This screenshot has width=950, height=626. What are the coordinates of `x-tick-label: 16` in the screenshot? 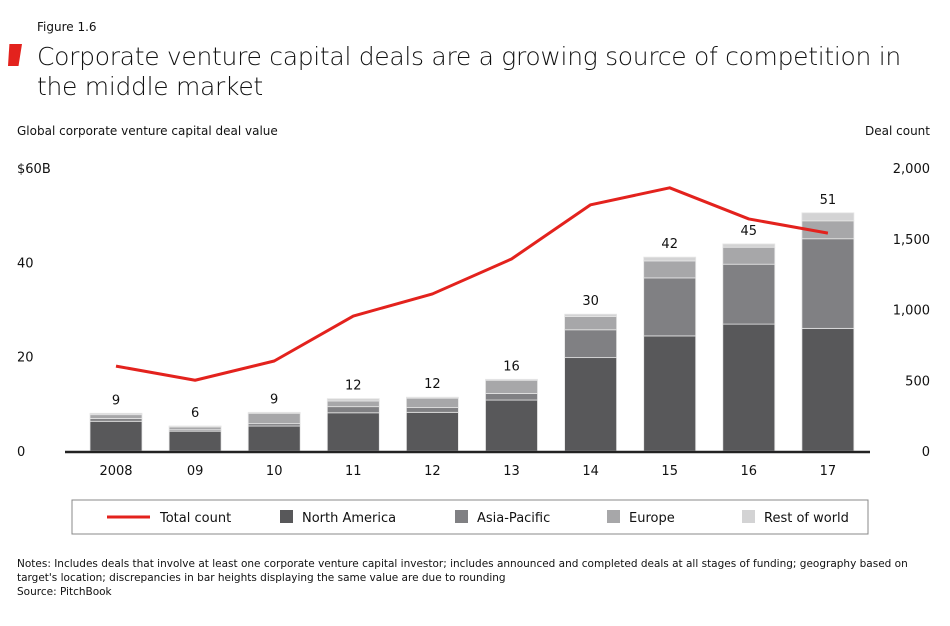 It's located at (749, 471).